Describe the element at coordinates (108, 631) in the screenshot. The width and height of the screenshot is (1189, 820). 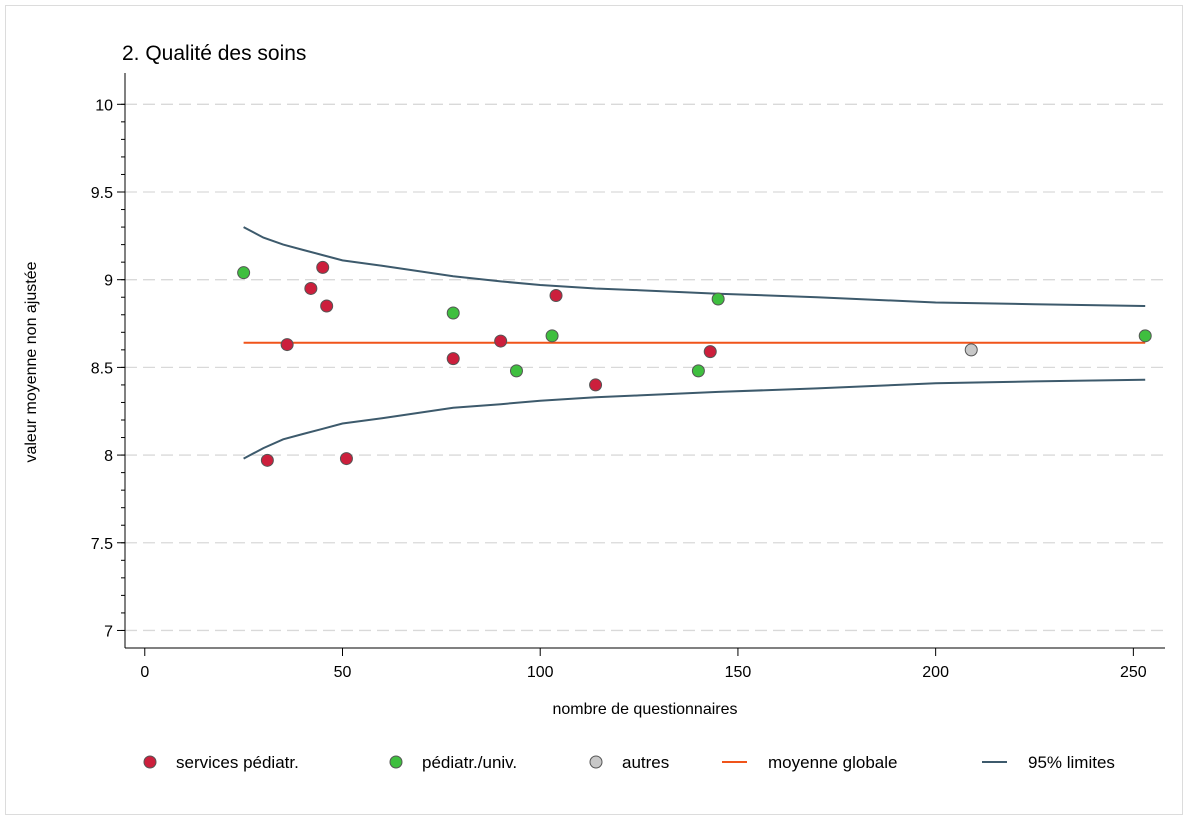
I see `y-tick-label: 7` at that location.